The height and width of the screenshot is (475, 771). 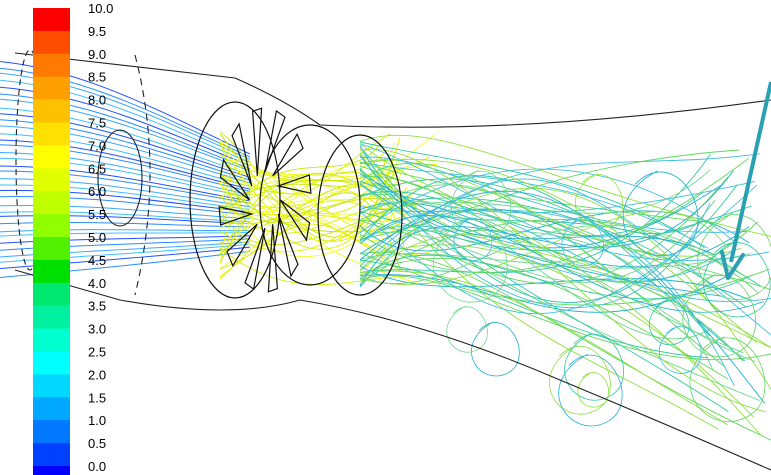 What do you see at coordinates (97, 466) in the screenshot?
I see `legend-tick-label: 0.0` at bounding box center [97, 466].